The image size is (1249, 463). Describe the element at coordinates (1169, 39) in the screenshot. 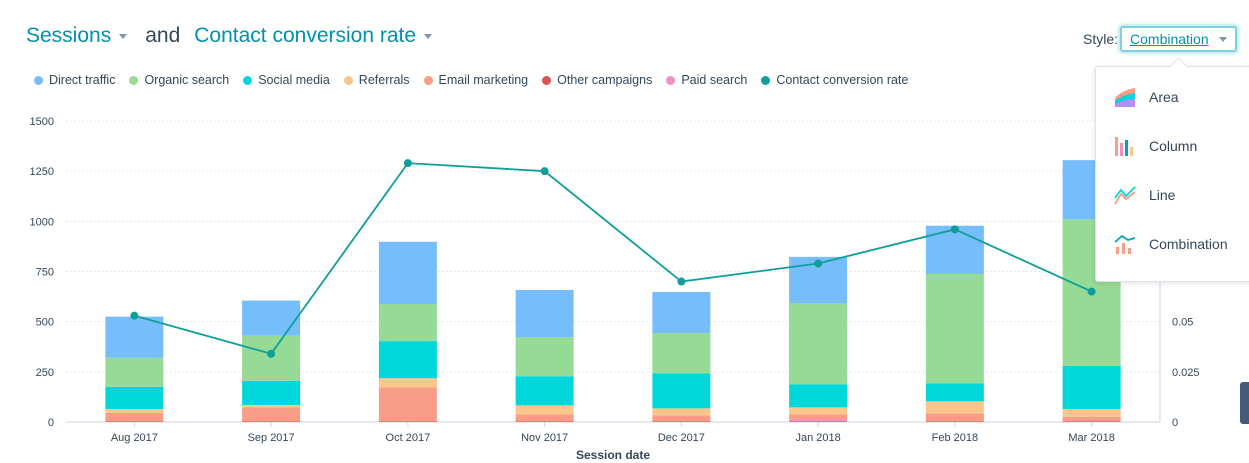

I see `style-value: Combination` at that location.